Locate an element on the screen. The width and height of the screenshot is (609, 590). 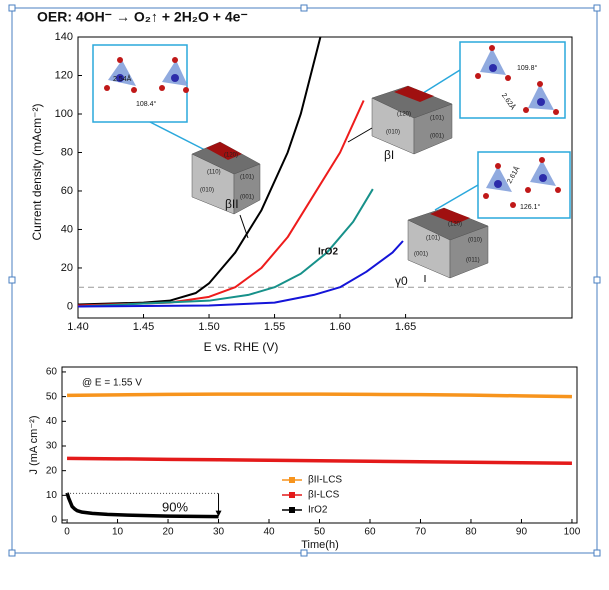
y-tick-label: 100 is located at coordinates (64, 114).